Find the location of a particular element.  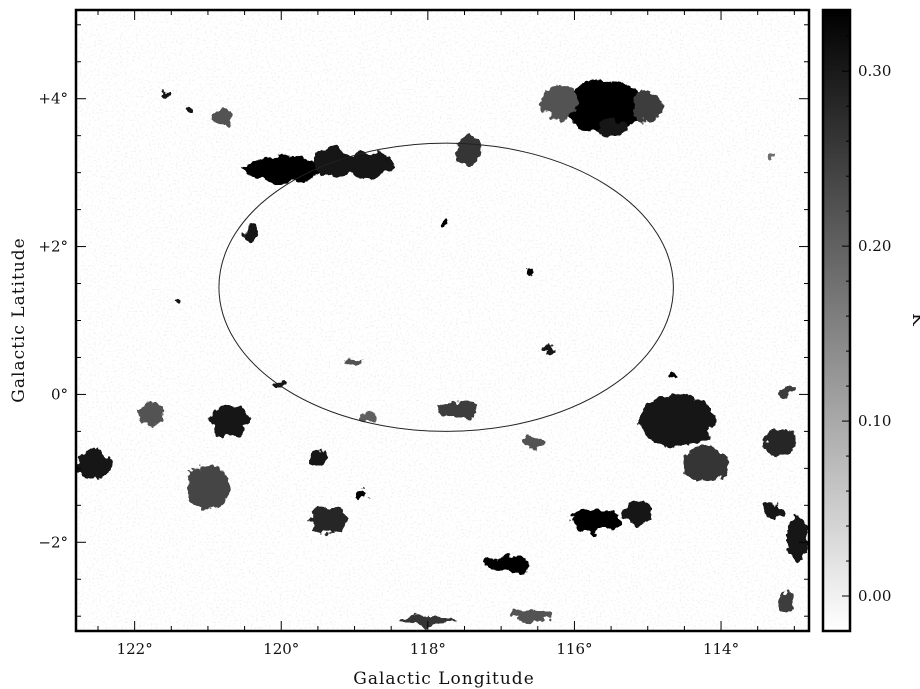

x-tick-label: 120° is located at coordinates (281, 649).